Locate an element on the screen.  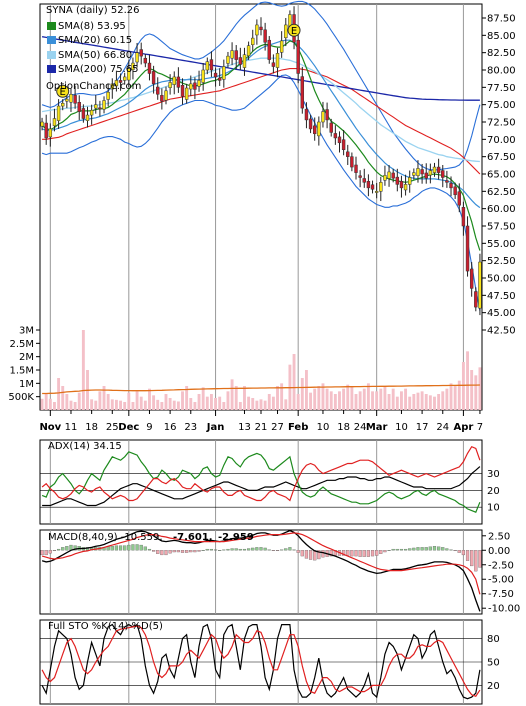
date-minor-label: 17 is located at coordinates (422, 427).